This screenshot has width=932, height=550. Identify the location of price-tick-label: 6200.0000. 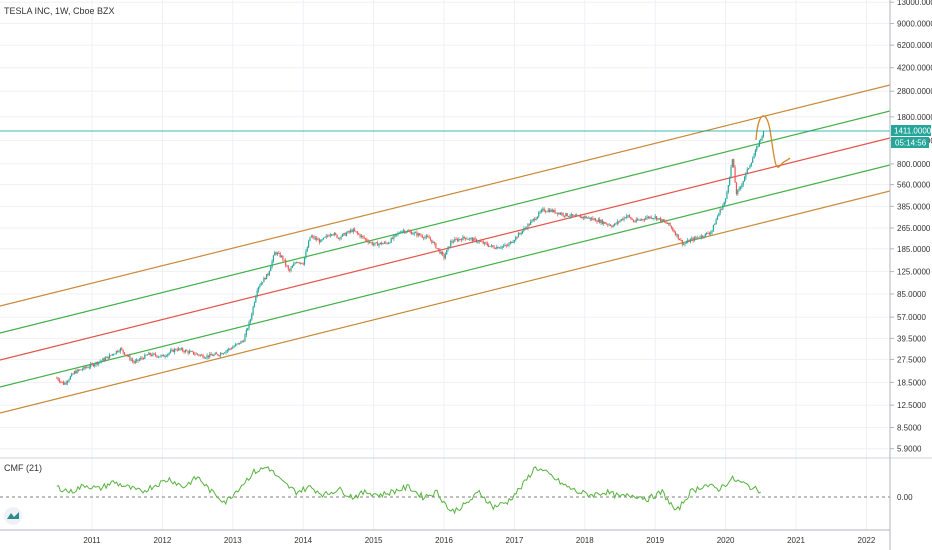
(914, 45).